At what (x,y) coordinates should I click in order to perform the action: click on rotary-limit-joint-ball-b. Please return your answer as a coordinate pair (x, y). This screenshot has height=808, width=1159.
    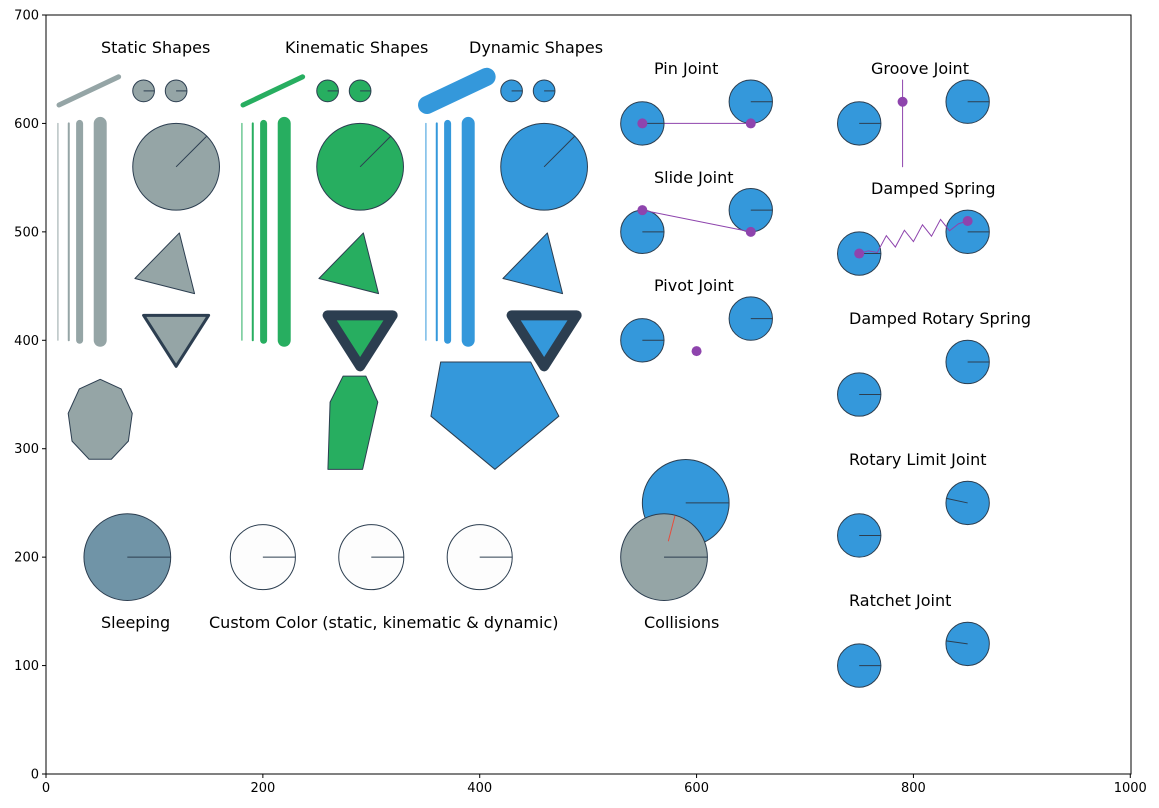
    Looking at the image, I should click on (967, 503).